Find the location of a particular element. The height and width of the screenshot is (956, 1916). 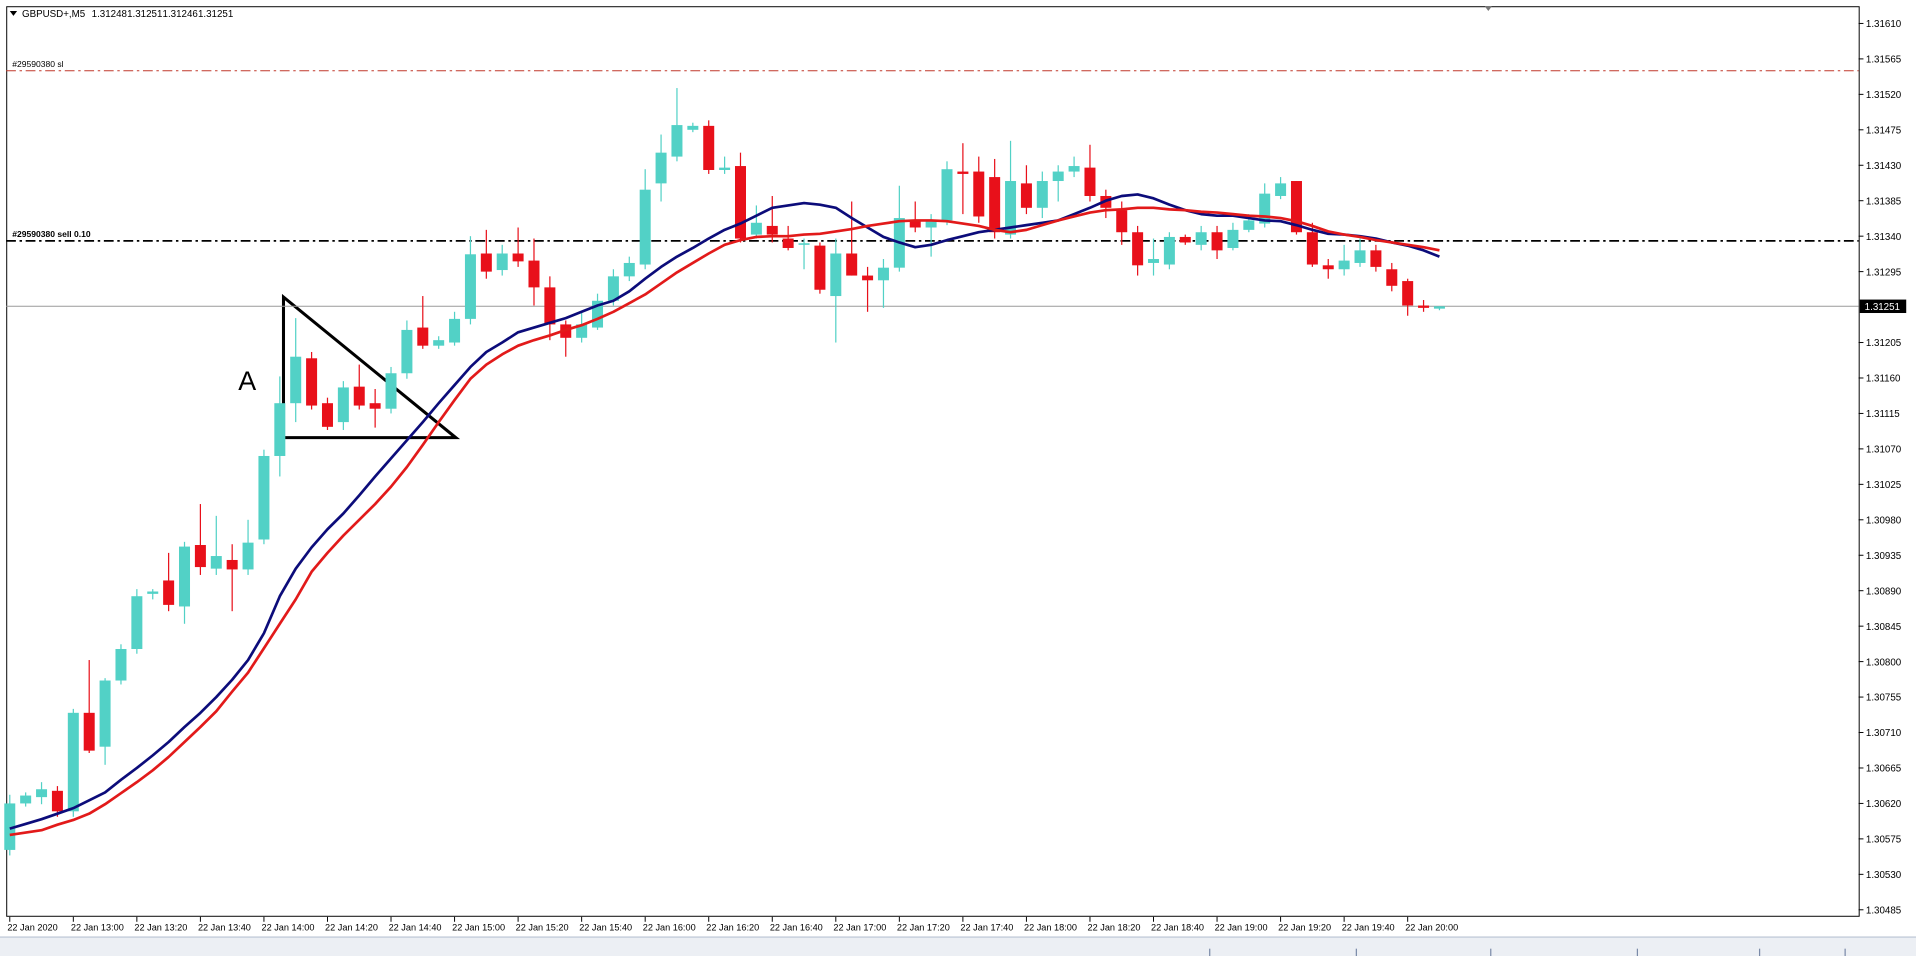

order-label: #29590380 sell 0.10 is located at coordinates (51, 234).